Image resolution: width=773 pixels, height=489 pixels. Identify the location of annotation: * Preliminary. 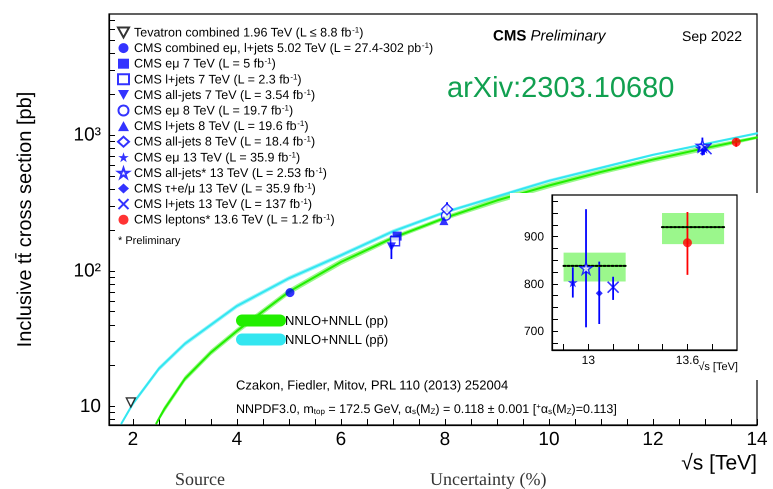
(149, 241).